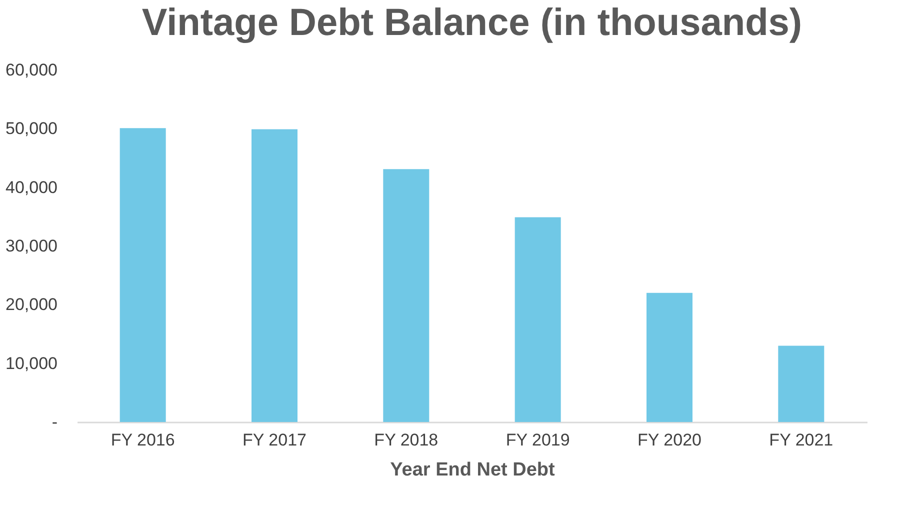 This screenshot has width=924, height=524. I want to click on y-tick-label: 60,000, so click(32, 70).